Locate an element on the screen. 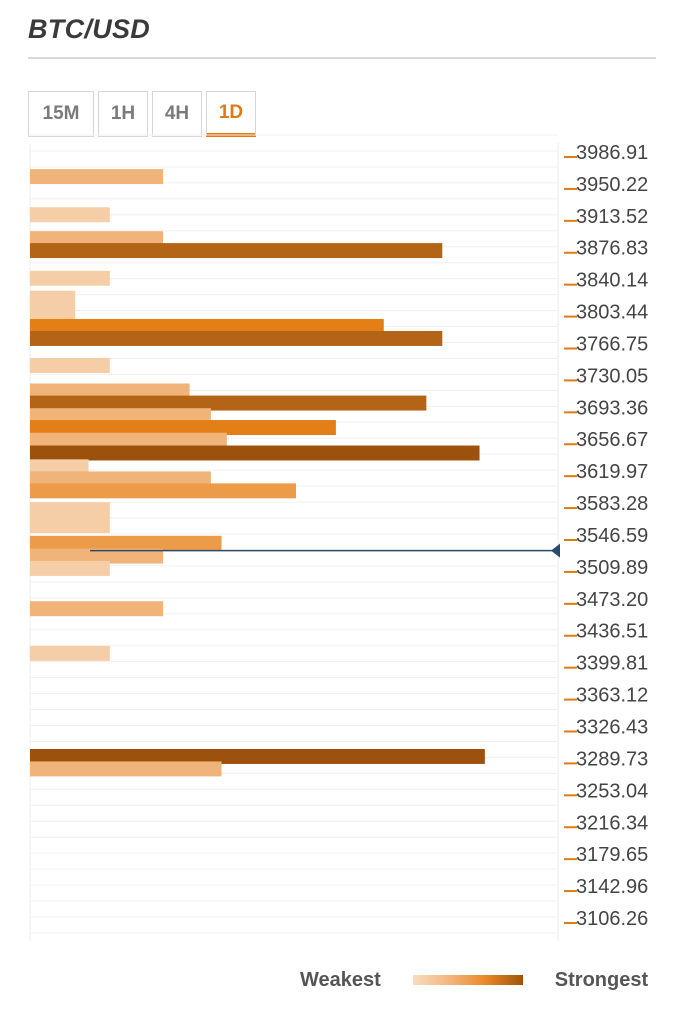  y-tick-label: 3986.91 is located at coordinates (612, 153).